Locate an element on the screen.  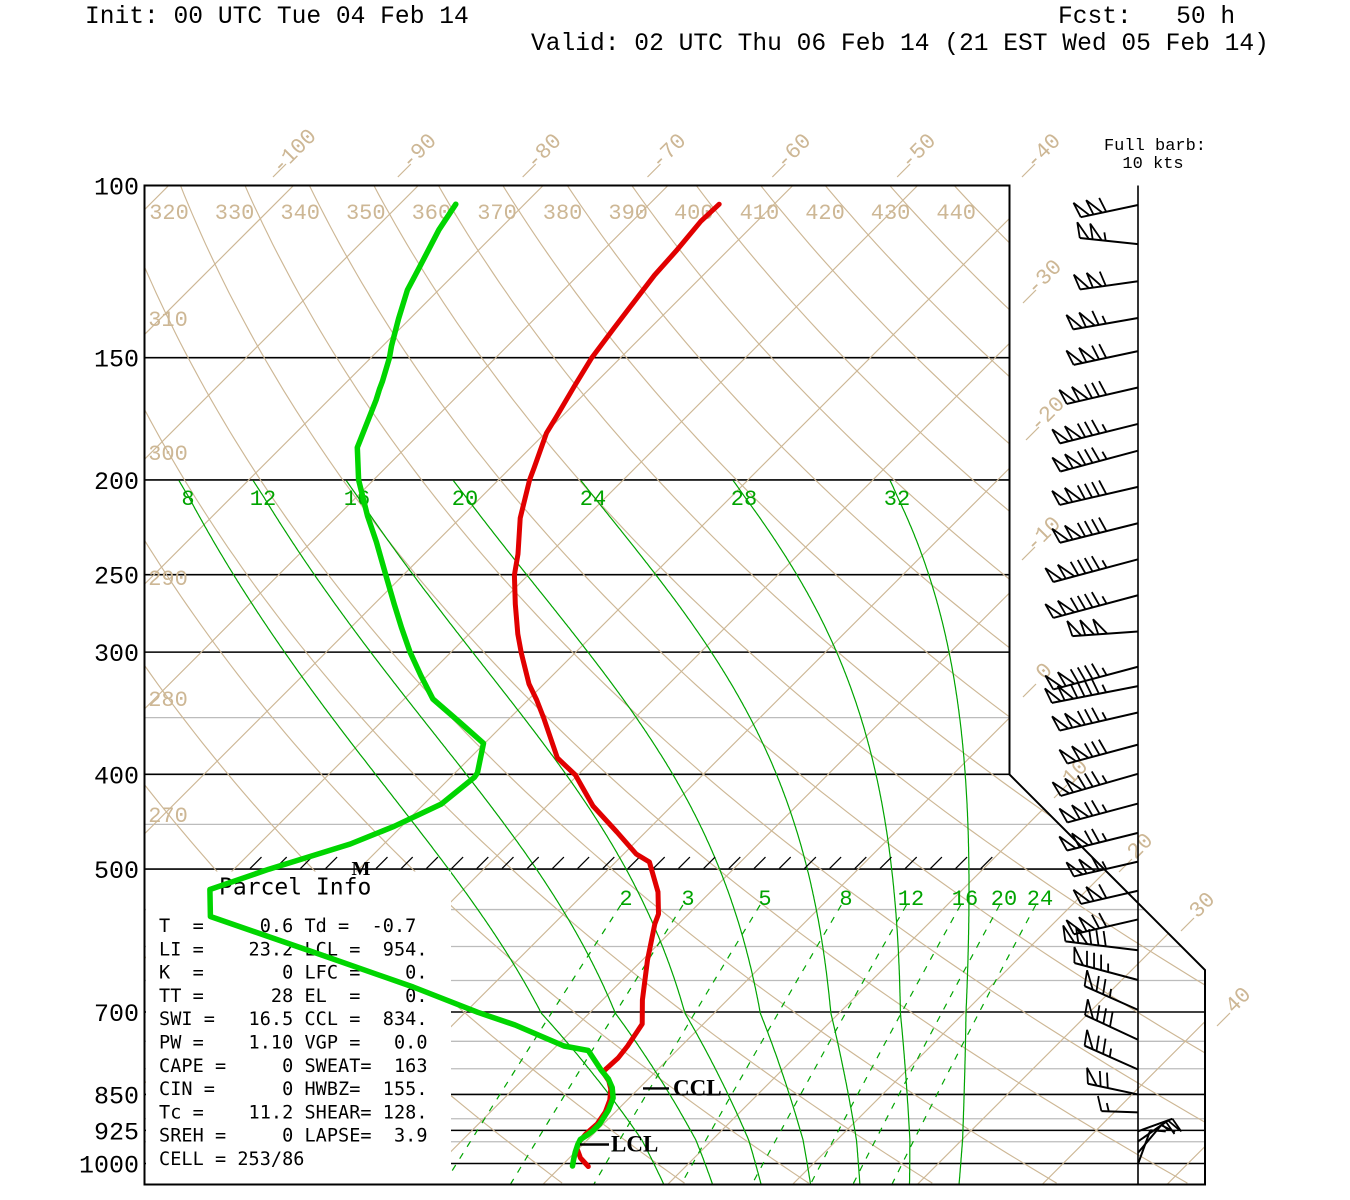
wind-barb-column: Full barb:10 kts is located at coordinates (1125, 661).